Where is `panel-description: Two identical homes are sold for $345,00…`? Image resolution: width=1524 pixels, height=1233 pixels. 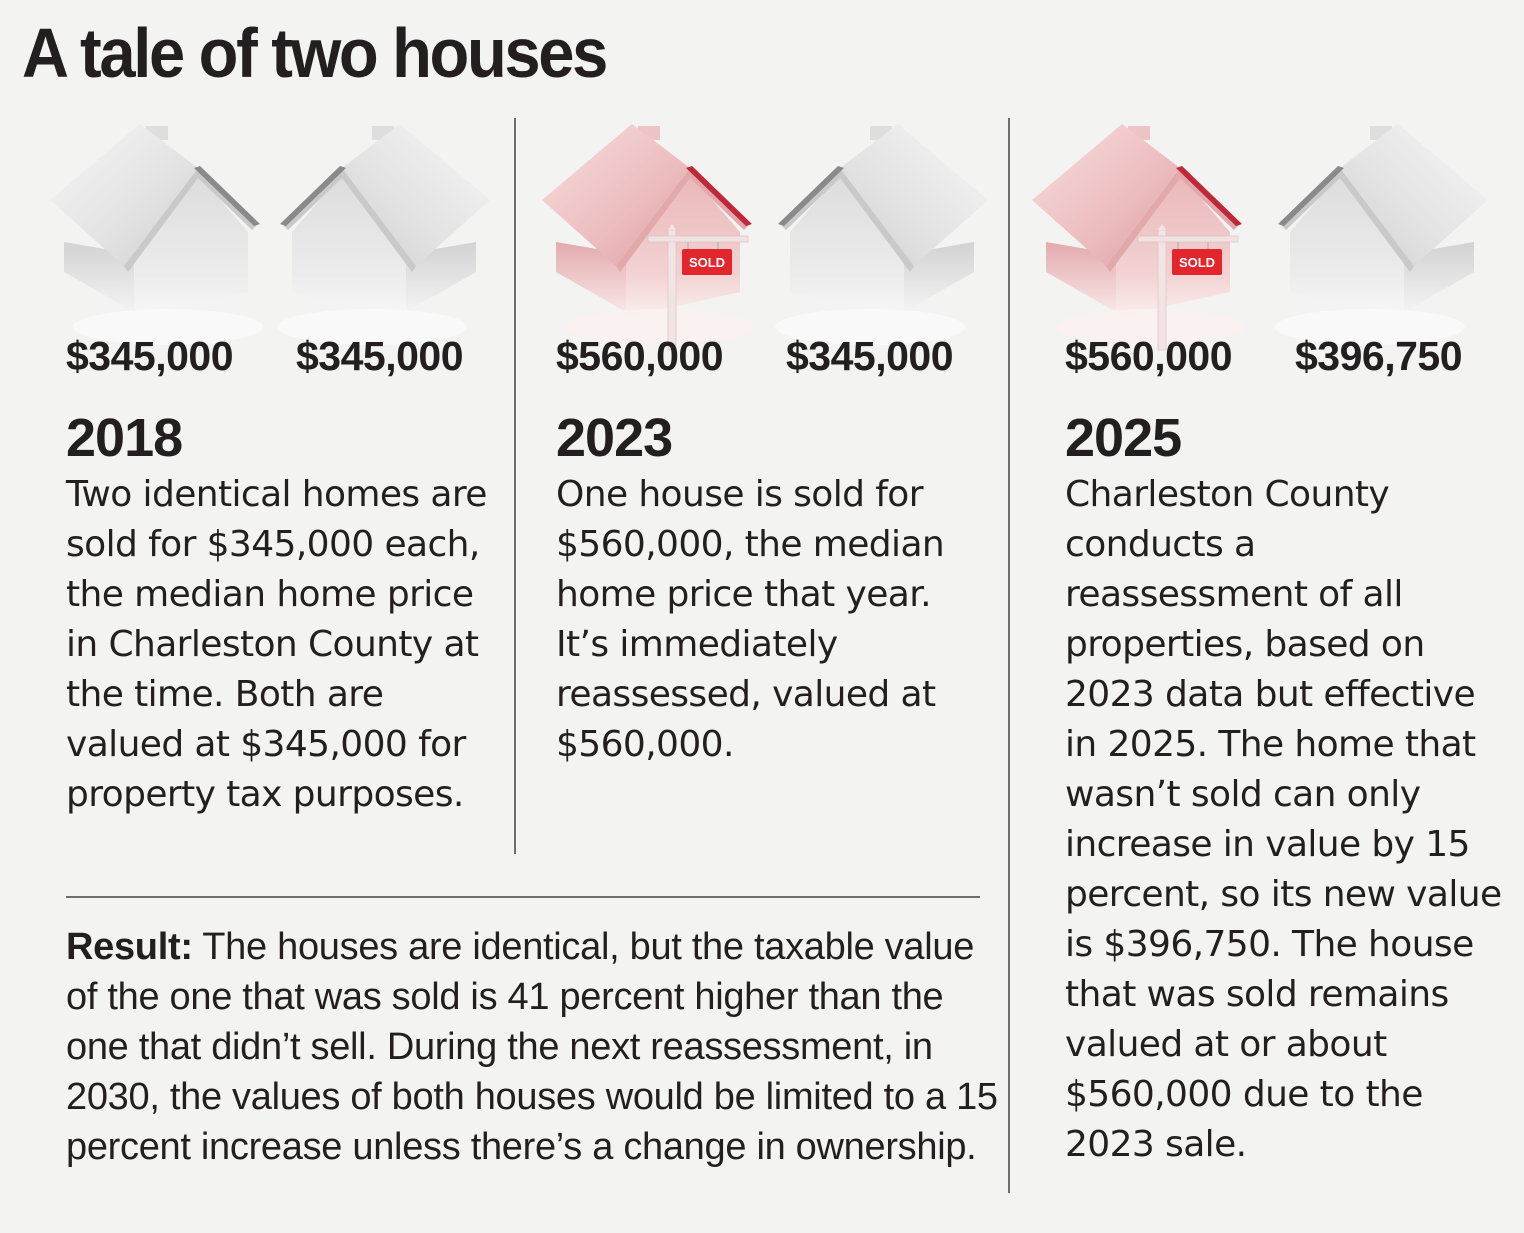
panel-description: Two identical homes are sold for $345,00… is located at coordinates (276, 644).